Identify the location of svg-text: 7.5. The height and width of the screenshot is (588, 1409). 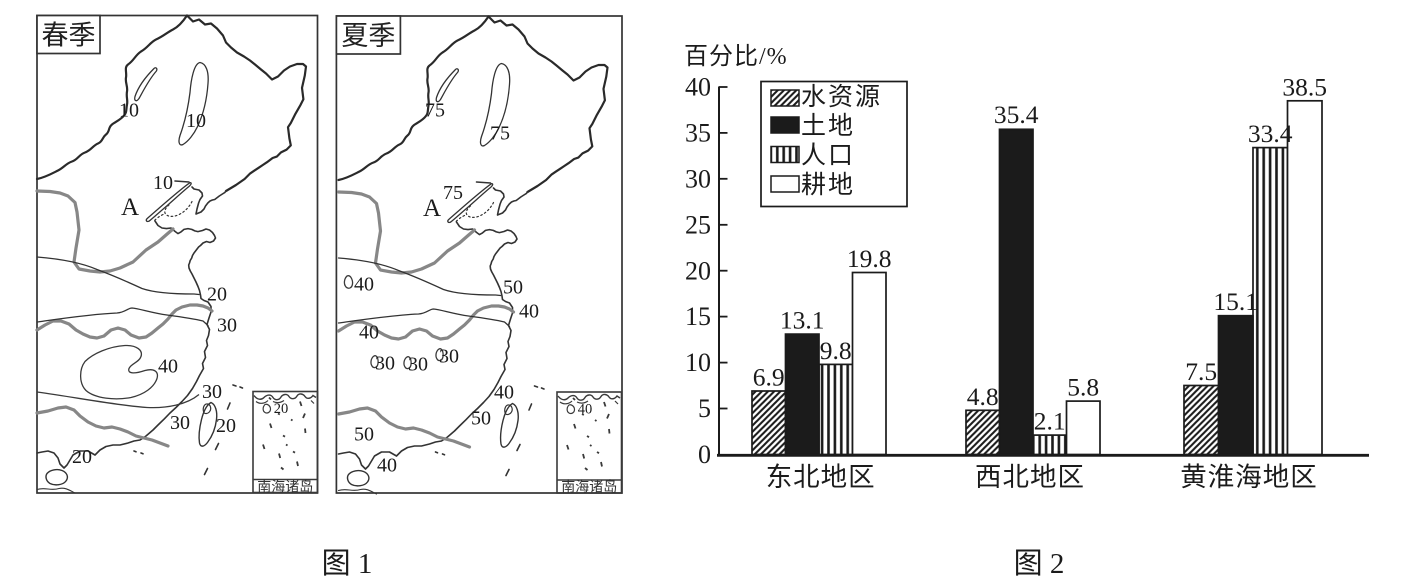
(1201, 371).